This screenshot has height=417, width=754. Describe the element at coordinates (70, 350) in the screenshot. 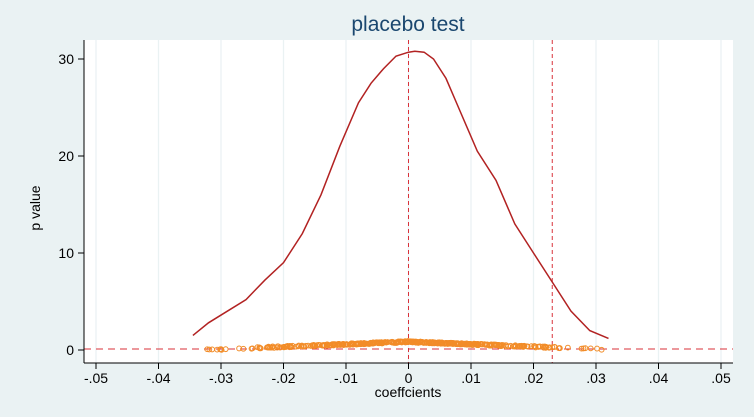

I see `y-tick-label: 0` at that location.